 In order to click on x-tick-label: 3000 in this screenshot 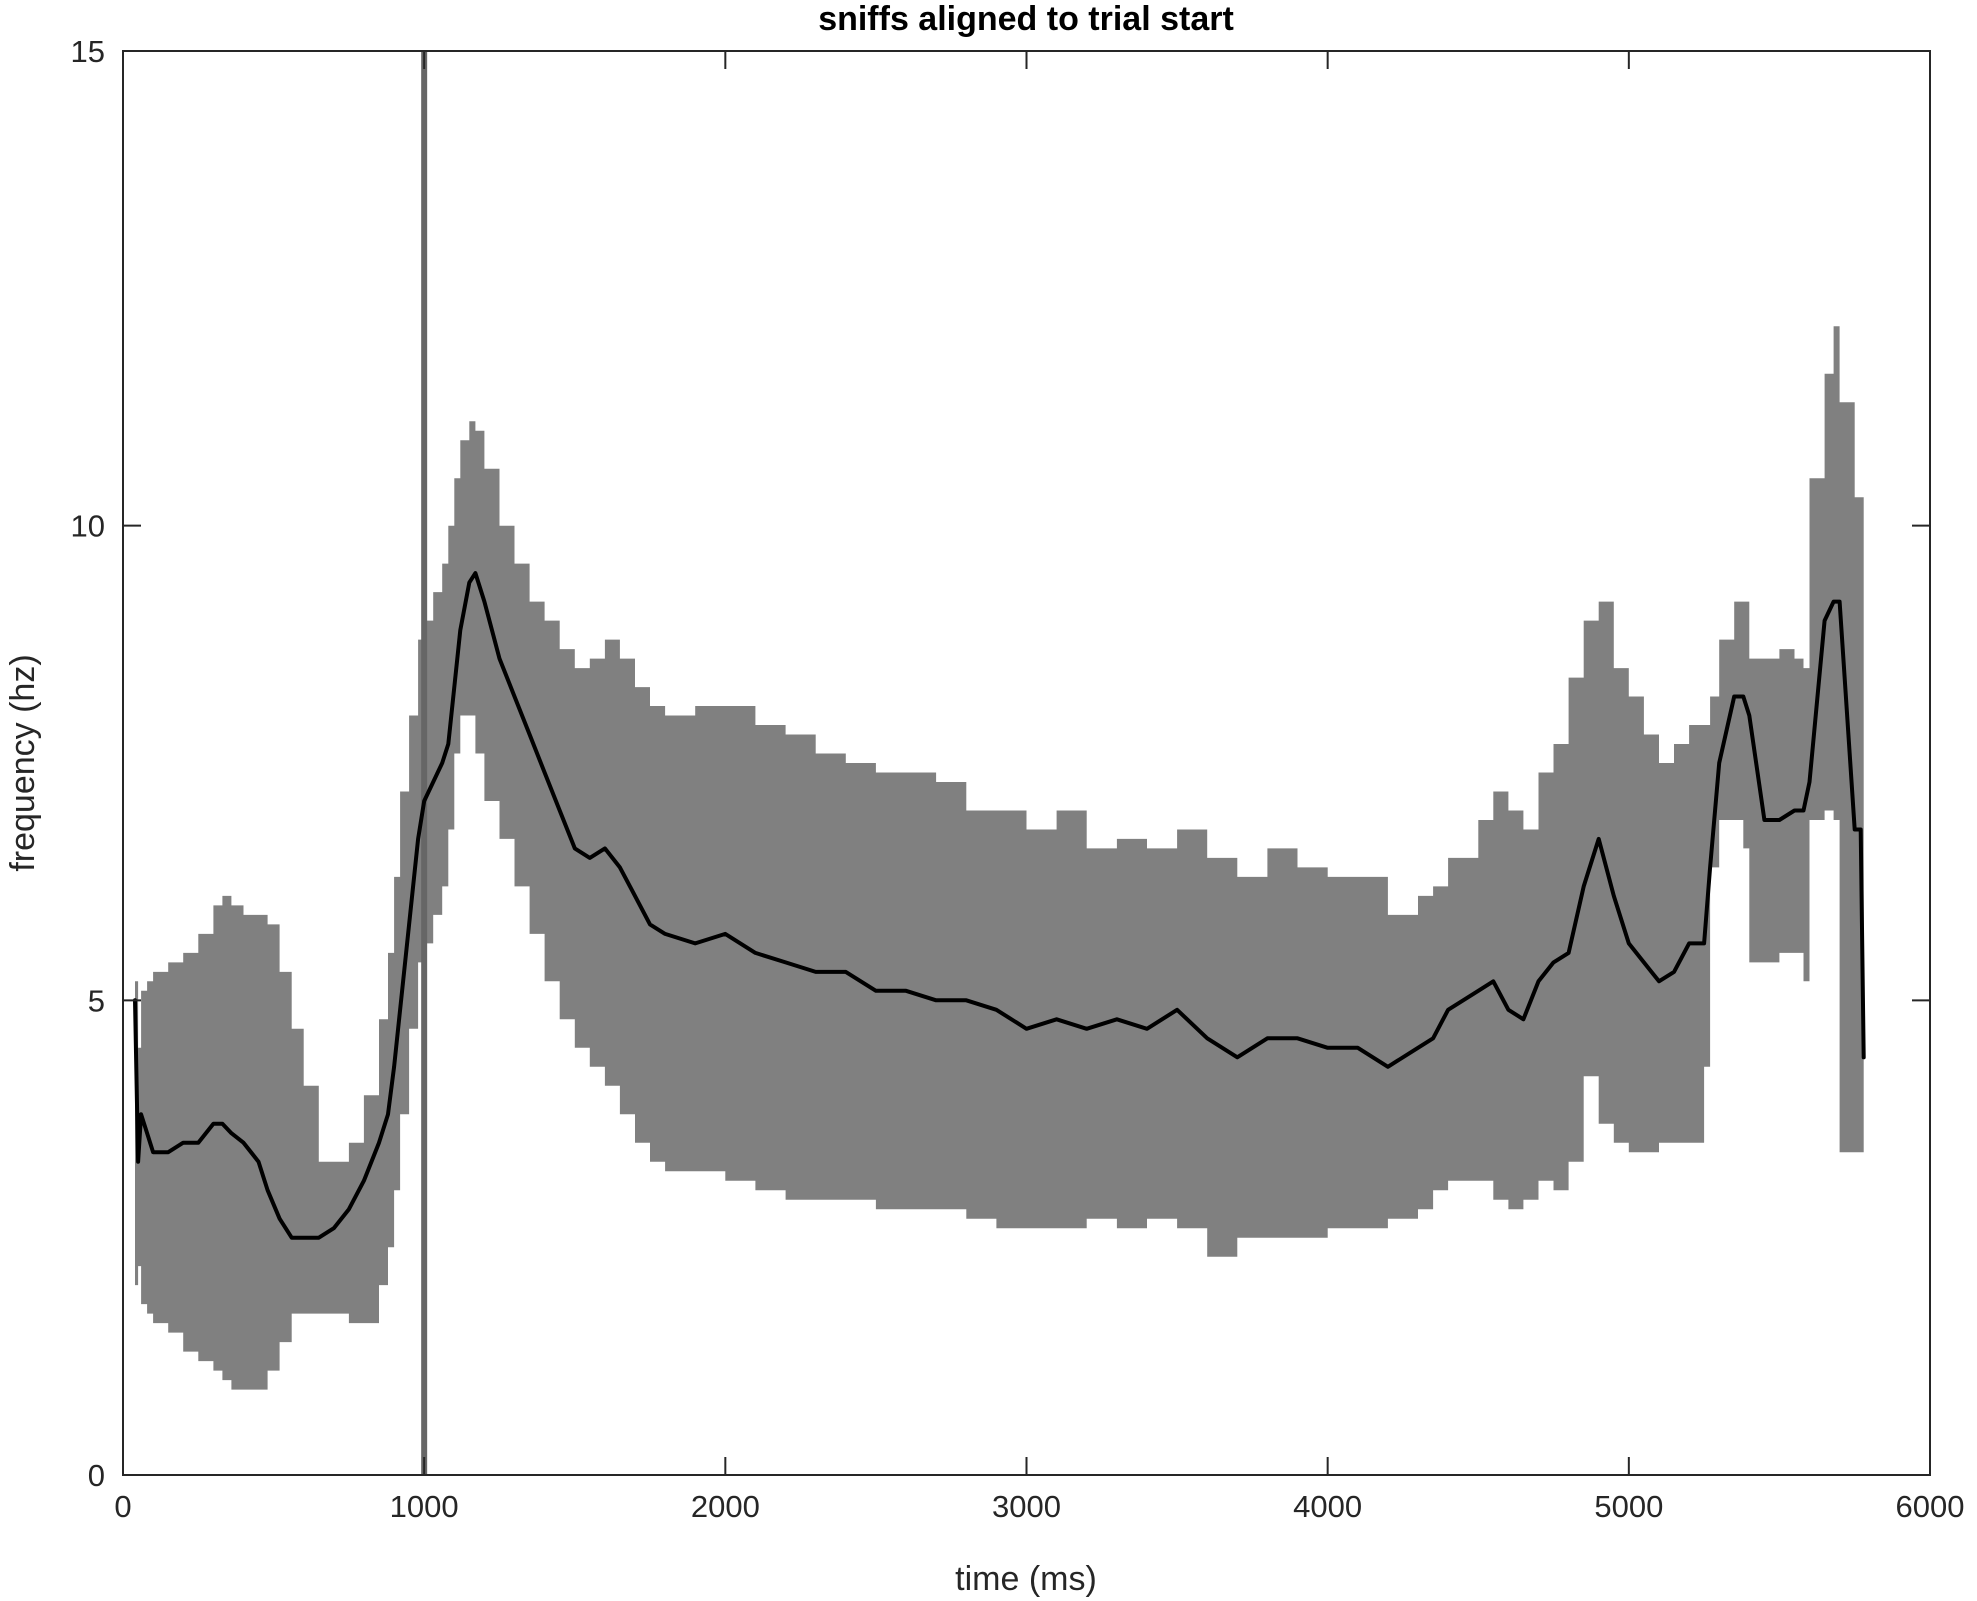, I will do `click(1026, 1506)`.